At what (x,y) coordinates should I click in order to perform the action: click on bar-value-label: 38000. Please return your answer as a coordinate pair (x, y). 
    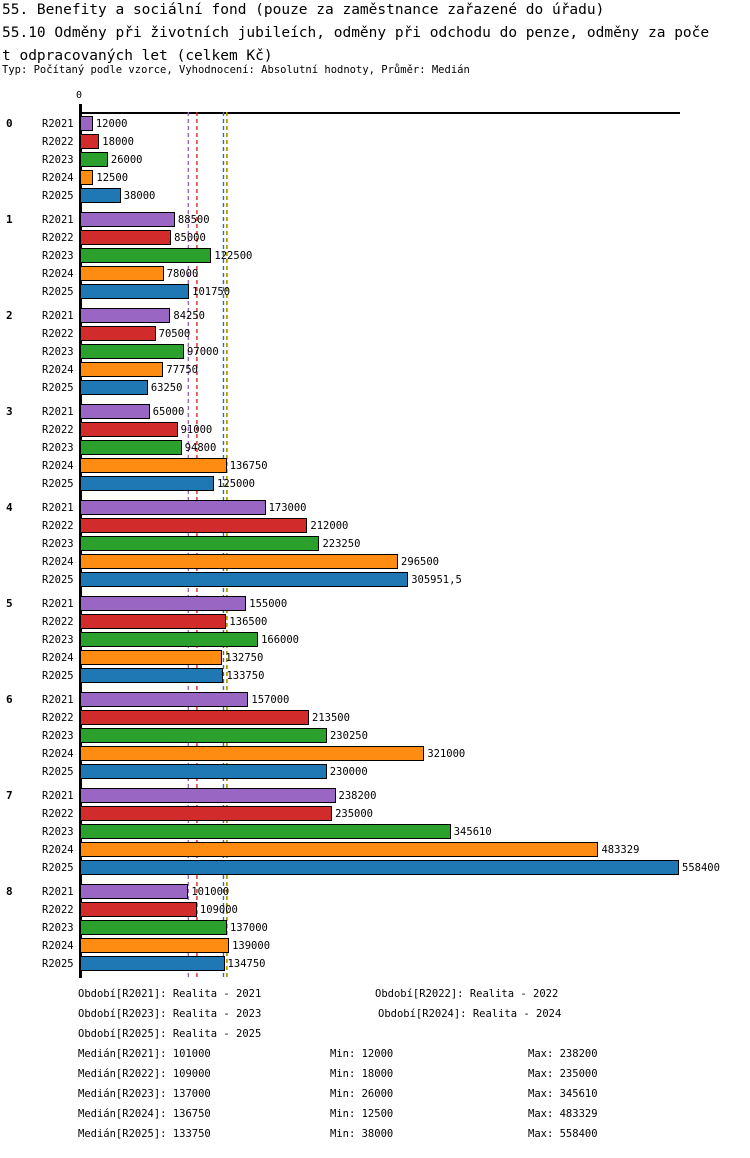
    Looking at the image, I should click on (139, 196).